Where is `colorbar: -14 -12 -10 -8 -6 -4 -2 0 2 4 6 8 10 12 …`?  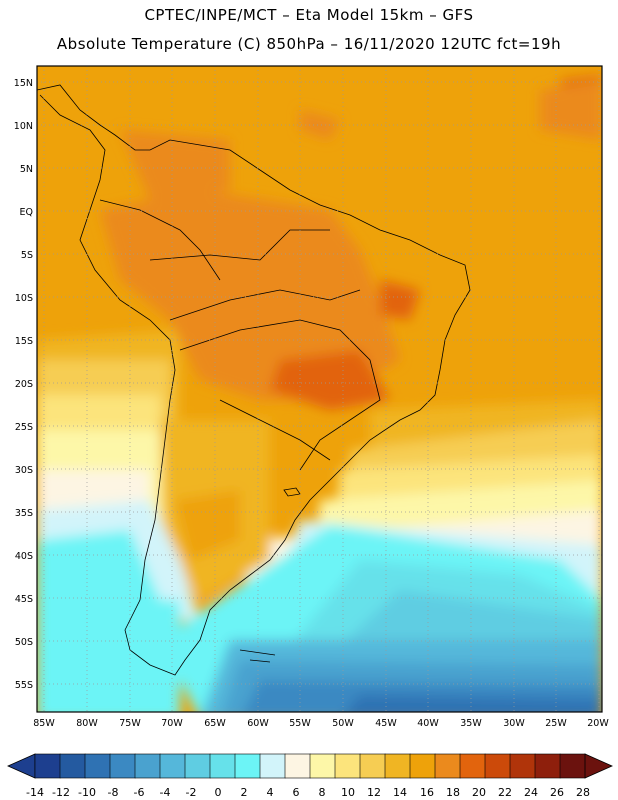
colorbar: -14 -12 -10 -8 -6 -4 -2 0 2 4 6 8 10 12 … is located at coordinates (310, 776).